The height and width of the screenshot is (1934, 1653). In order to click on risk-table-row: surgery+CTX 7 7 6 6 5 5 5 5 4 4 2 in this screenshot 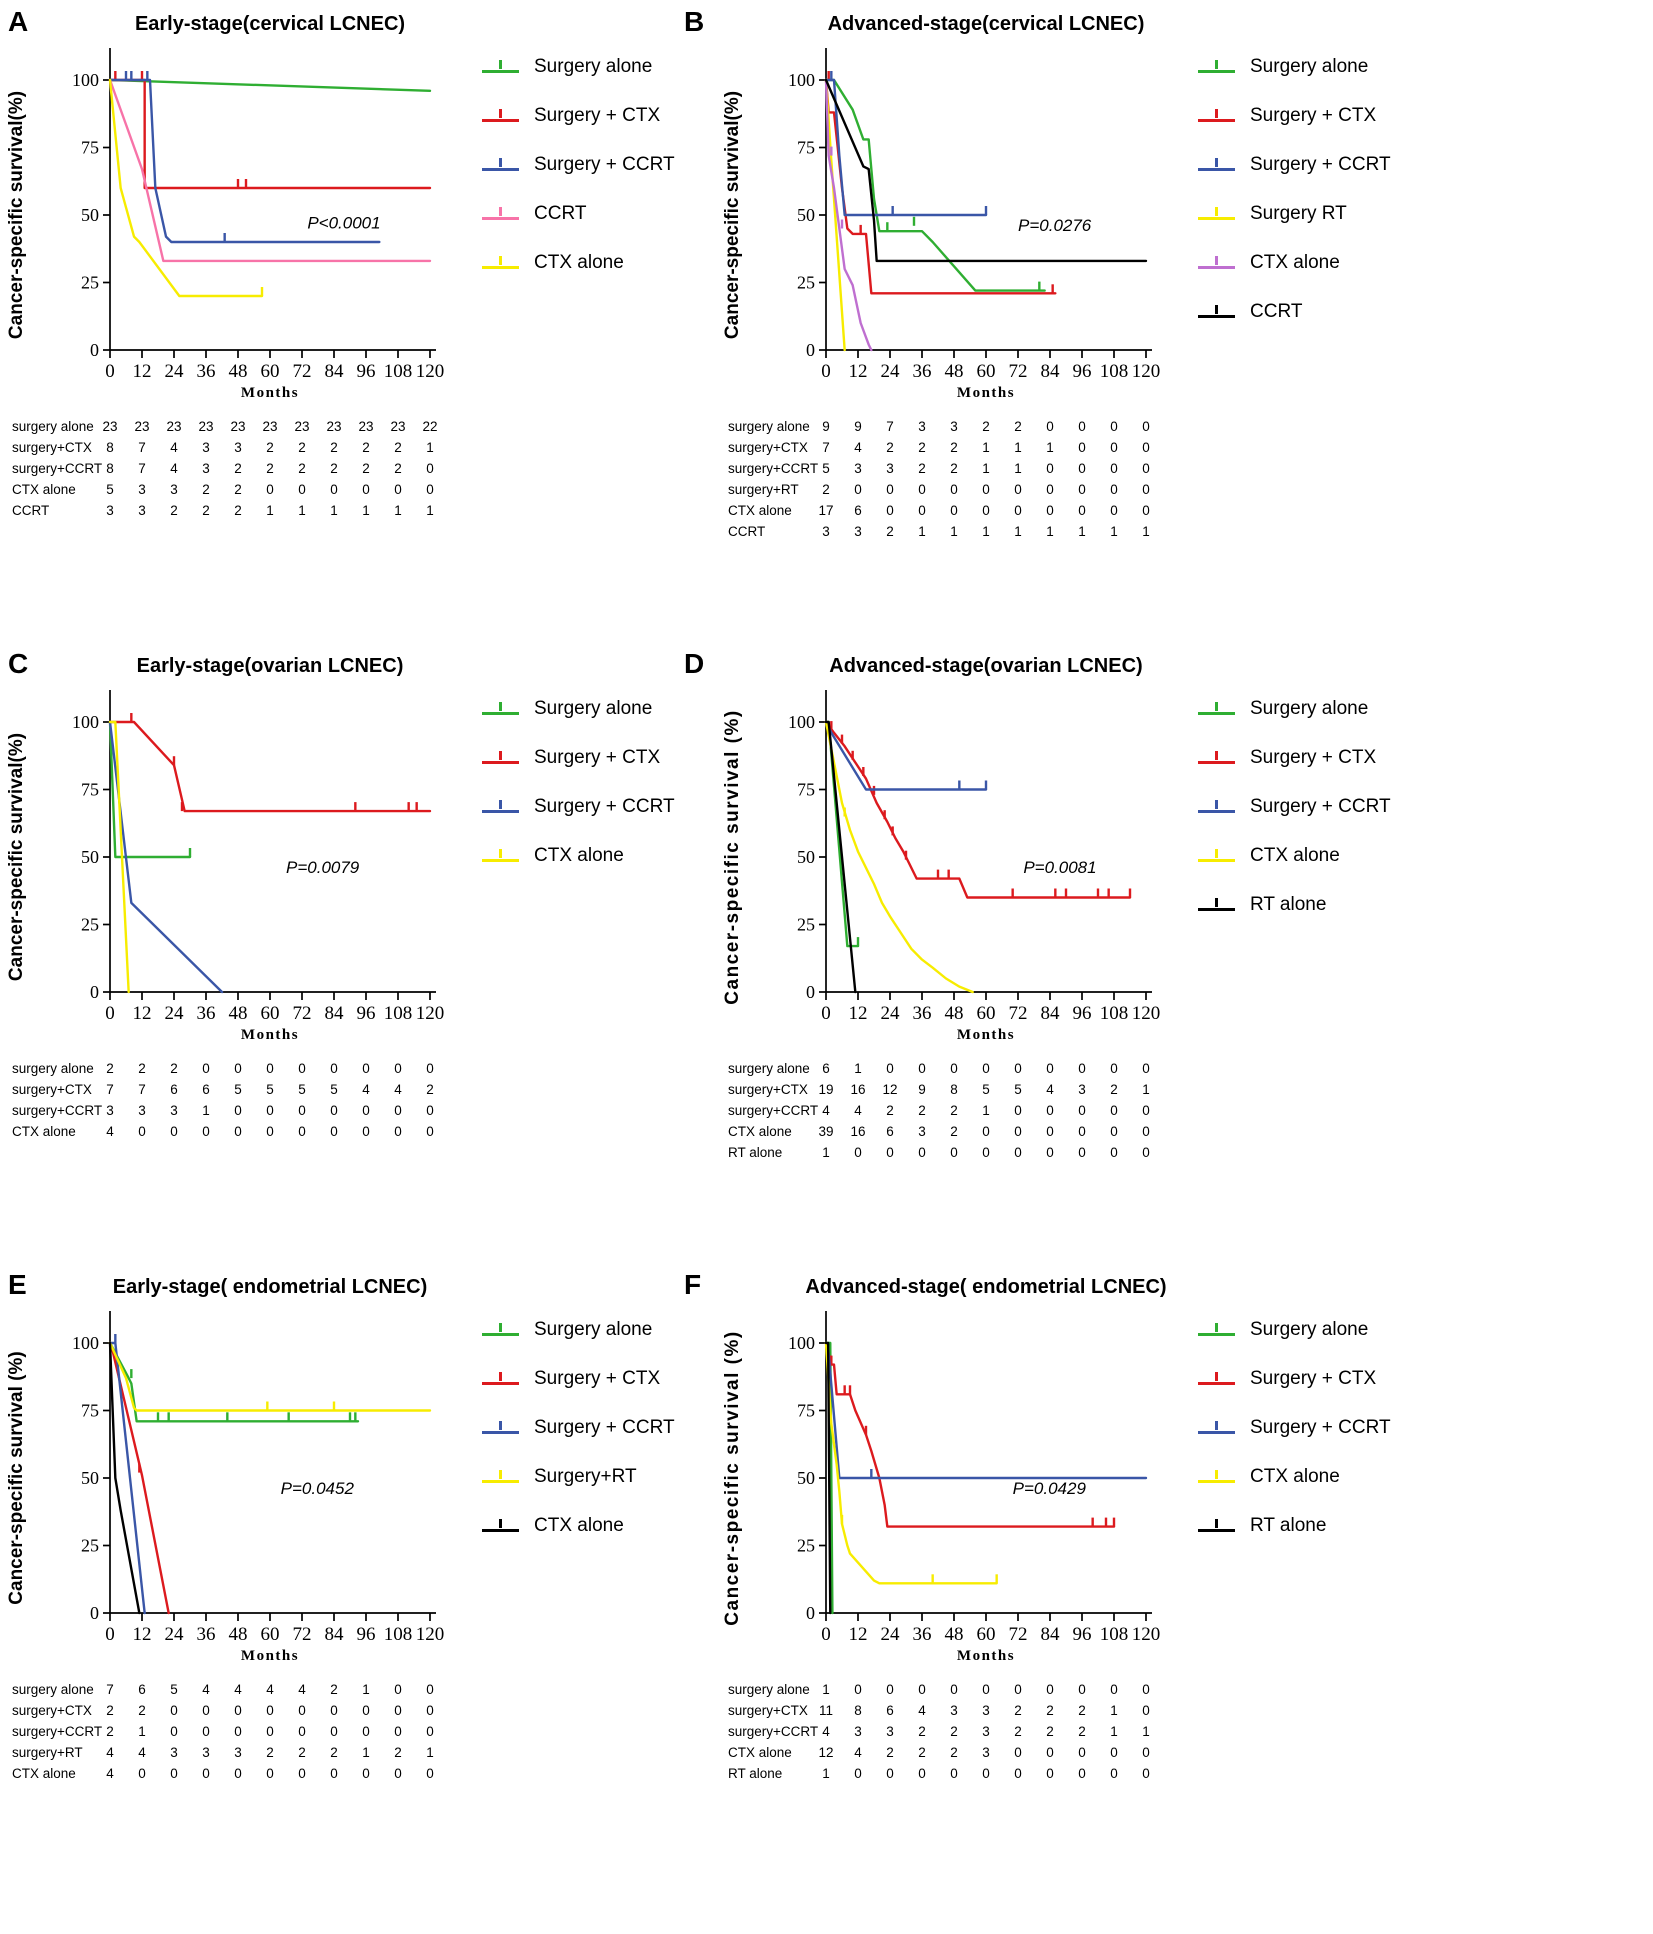, I will do `click(338, 1089)`.